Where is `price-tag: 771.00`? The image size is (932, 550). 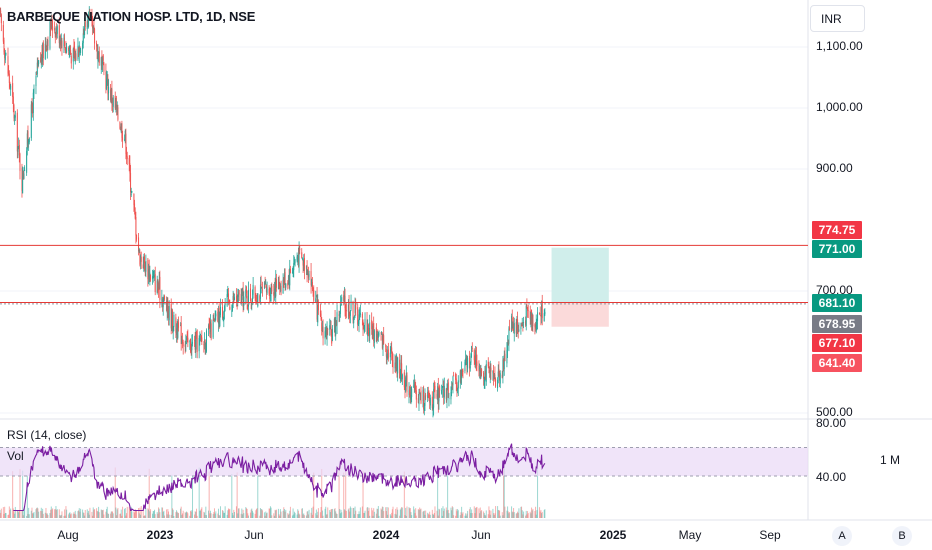 price-tag: 771.00 is located at coordinates (837, 249).